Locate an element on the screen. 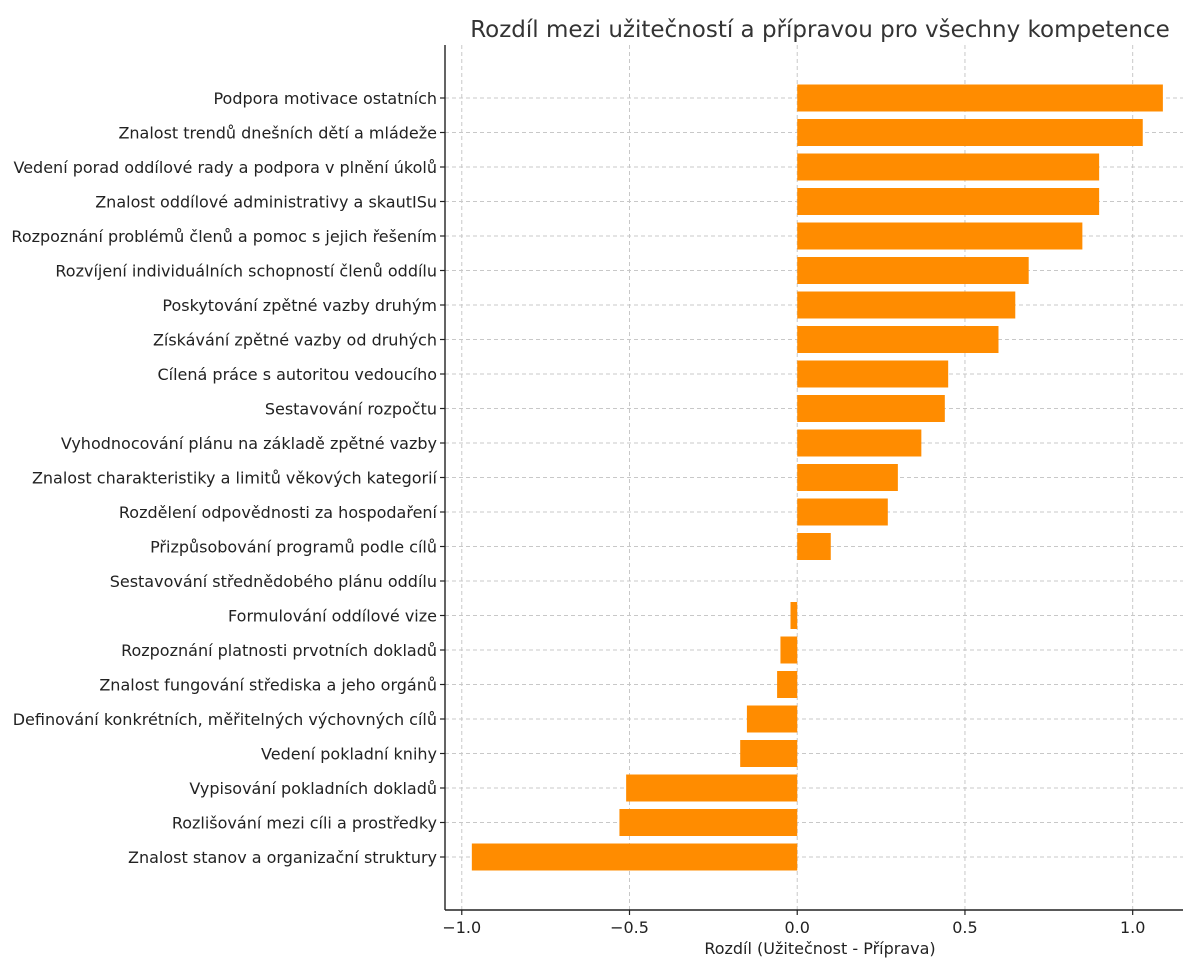 This screenshot has height=958, width=1185. category-label: Vedení pokladní knihy is located at coordinates (349, 754).